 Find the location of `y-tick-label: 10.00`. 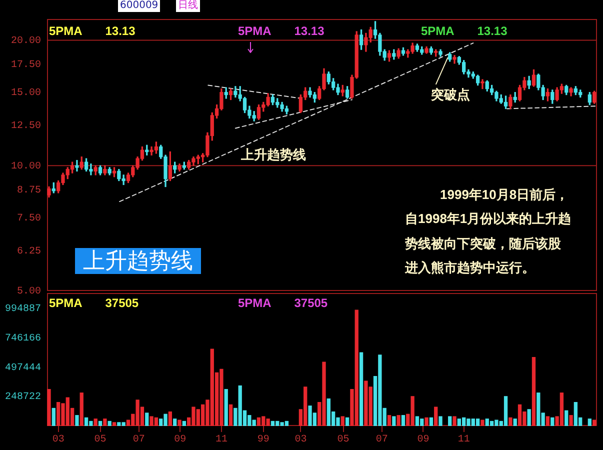

y-tick-label: 10.00 is located at coordinates (25, 166).